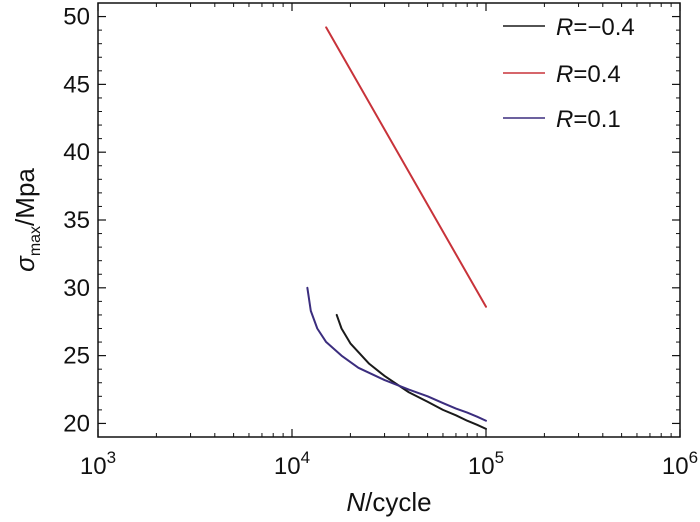 The image size is (700, 522). Describe the element at coordinates (76, 152) in the screenshot. I see `y-tick-label: 40` at that location.